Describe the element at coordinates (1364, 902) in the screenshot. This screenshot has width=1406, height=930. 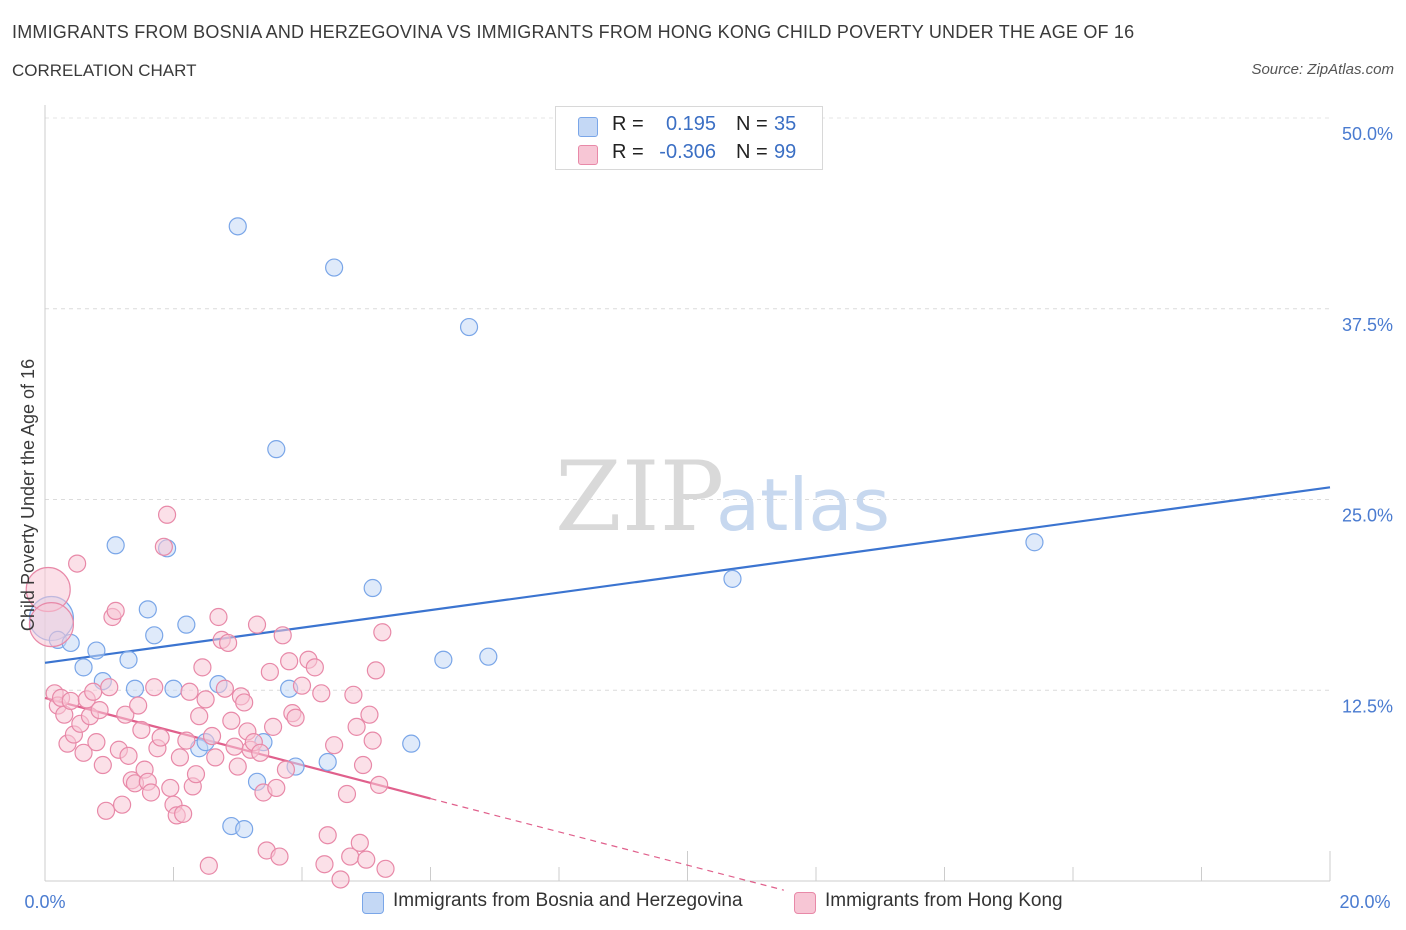
I see `x-tick-label: 20.0%` at that location.